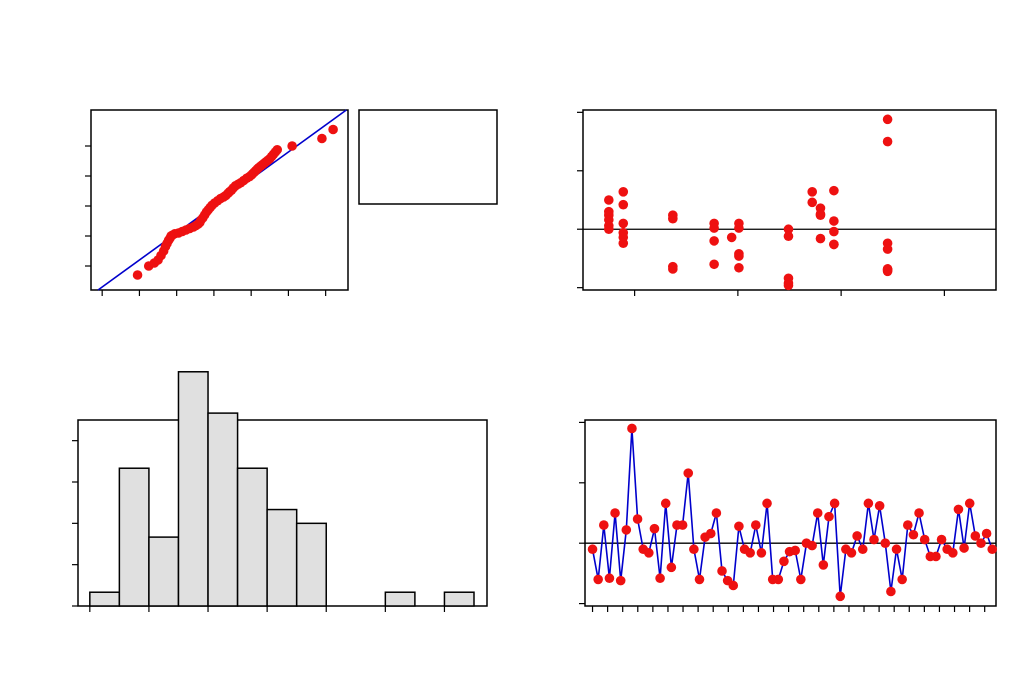  What do you see at coordinates (280, 491) in the screenshot?
I see `histogram-of-residuals` at bounding box center [280, 491].